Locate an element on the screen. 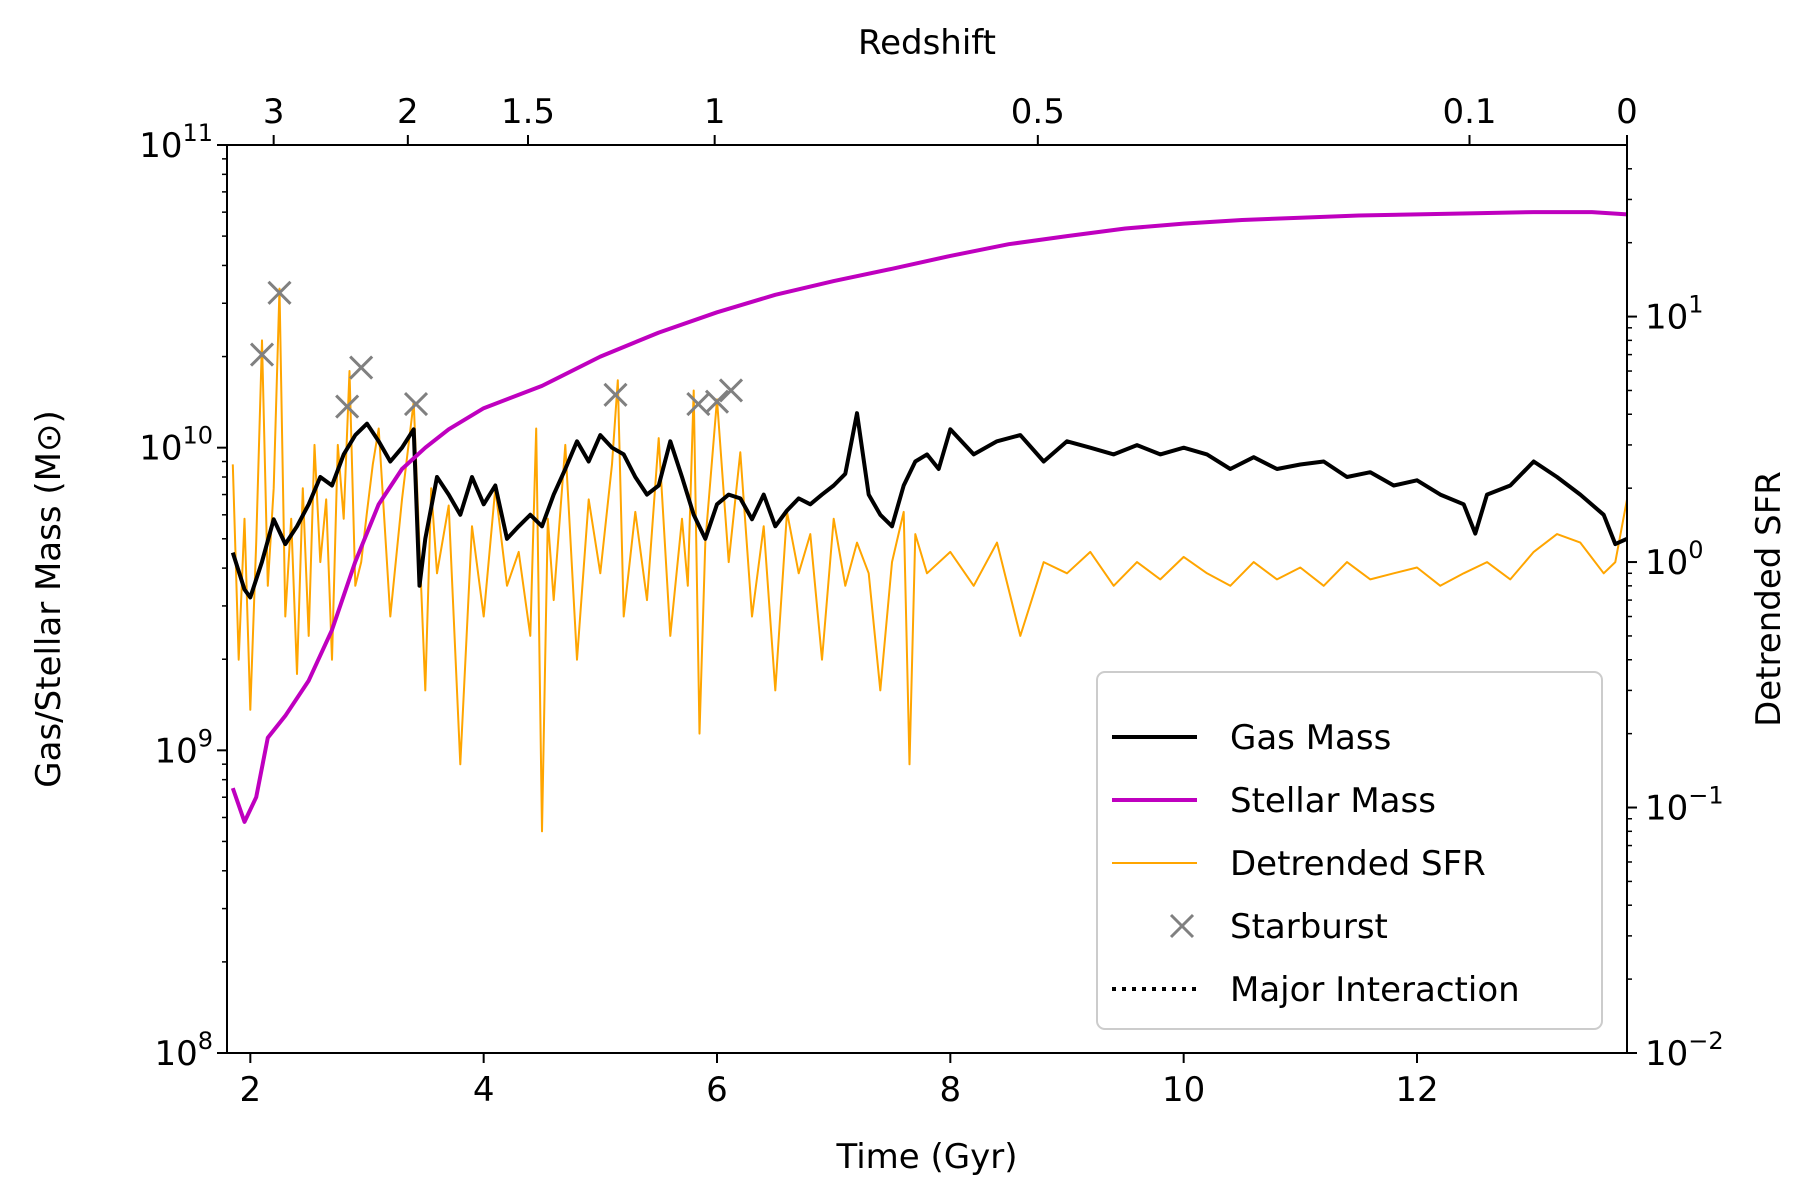 The height and width of the screenshot is (1200, 1800). right-tick-label: 10⁻¹ is located at coordinates (1684, 805).